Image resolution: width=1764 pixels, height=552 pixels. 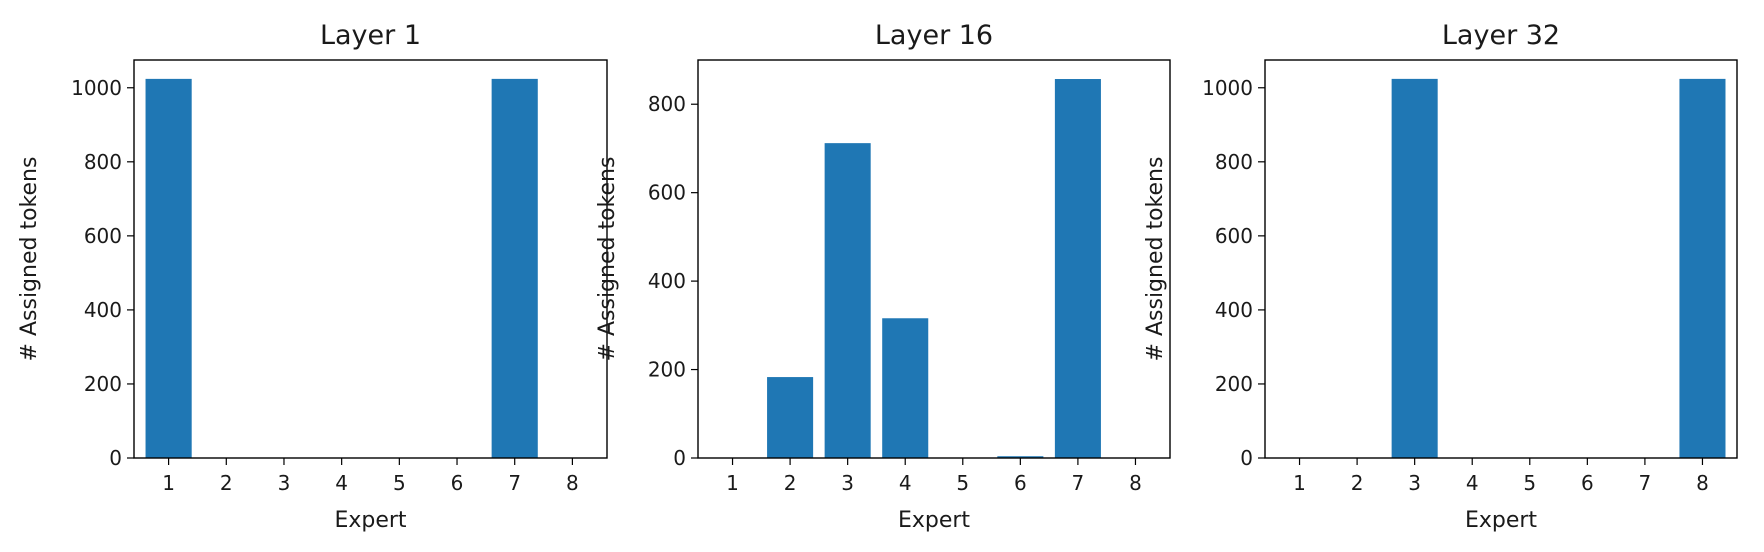 What do you see at coordinates (370, 35) in the screenshot?
I see `chart-title: Layer 1` at bounding box center [370, 35].